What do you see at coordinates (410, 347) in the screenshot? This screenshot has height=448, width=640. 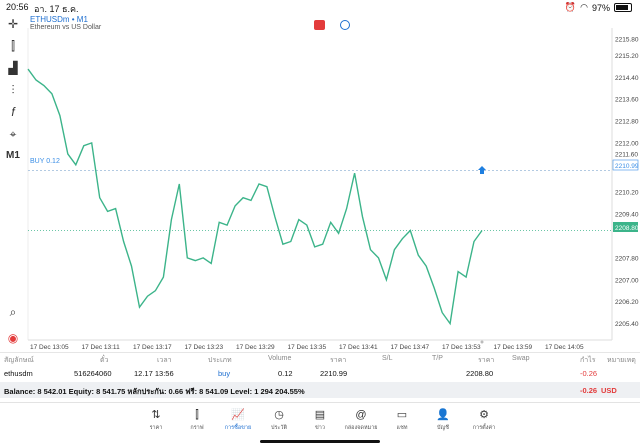 I see `time-tick-label: 17 Dec 13:47` at bounding box center [410, 347].